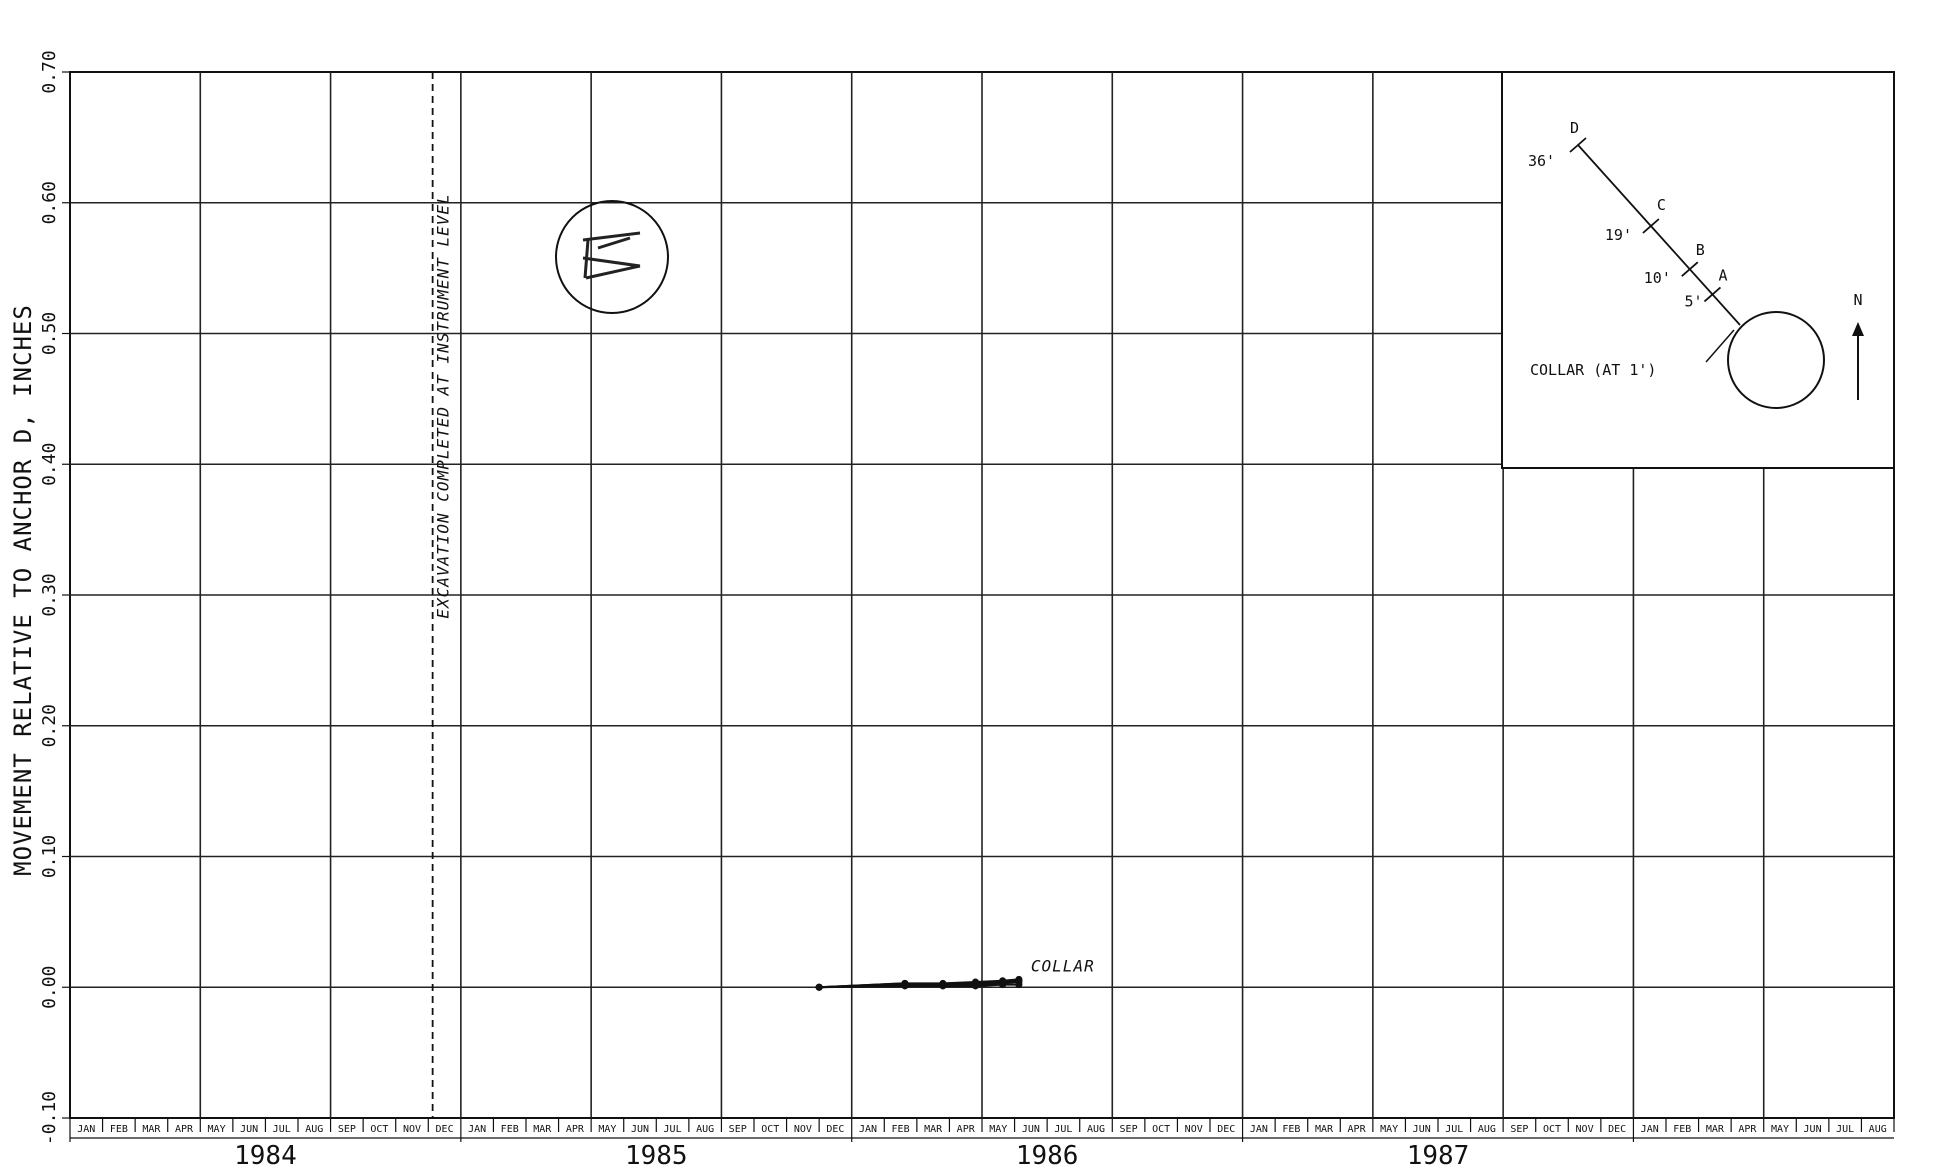  I want to click on x-year-label: 1985, so click(656, 1155).